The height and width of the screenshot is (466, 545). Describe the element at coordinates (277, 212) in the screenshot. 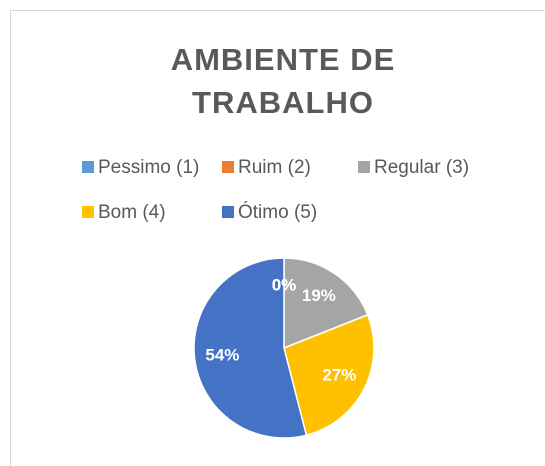

I see `legend-label: Ótimo (5)` at that location.